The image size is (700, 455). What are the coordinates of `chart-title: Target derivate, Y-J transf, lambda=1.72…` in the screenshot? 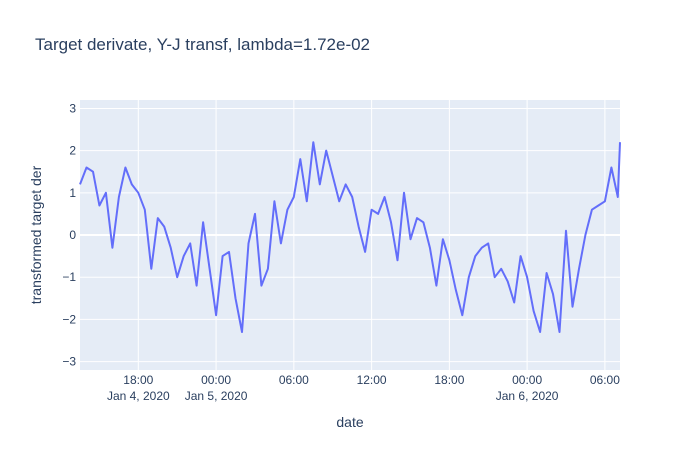 It's located at (202, 44).